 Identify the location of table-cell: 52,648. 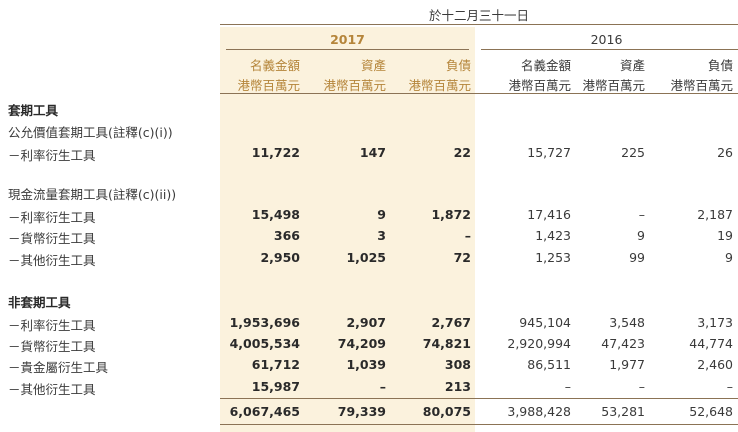
(711, 411).